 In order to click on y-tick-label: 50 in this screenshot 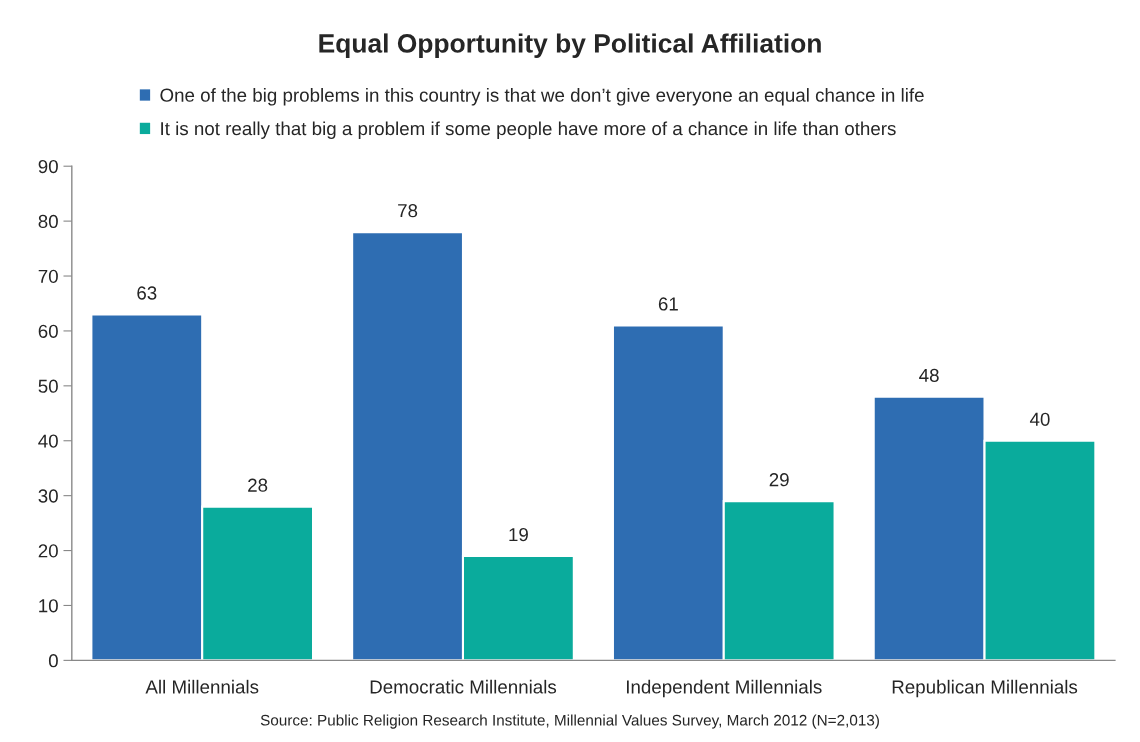, I will do `click(48, 386)`.